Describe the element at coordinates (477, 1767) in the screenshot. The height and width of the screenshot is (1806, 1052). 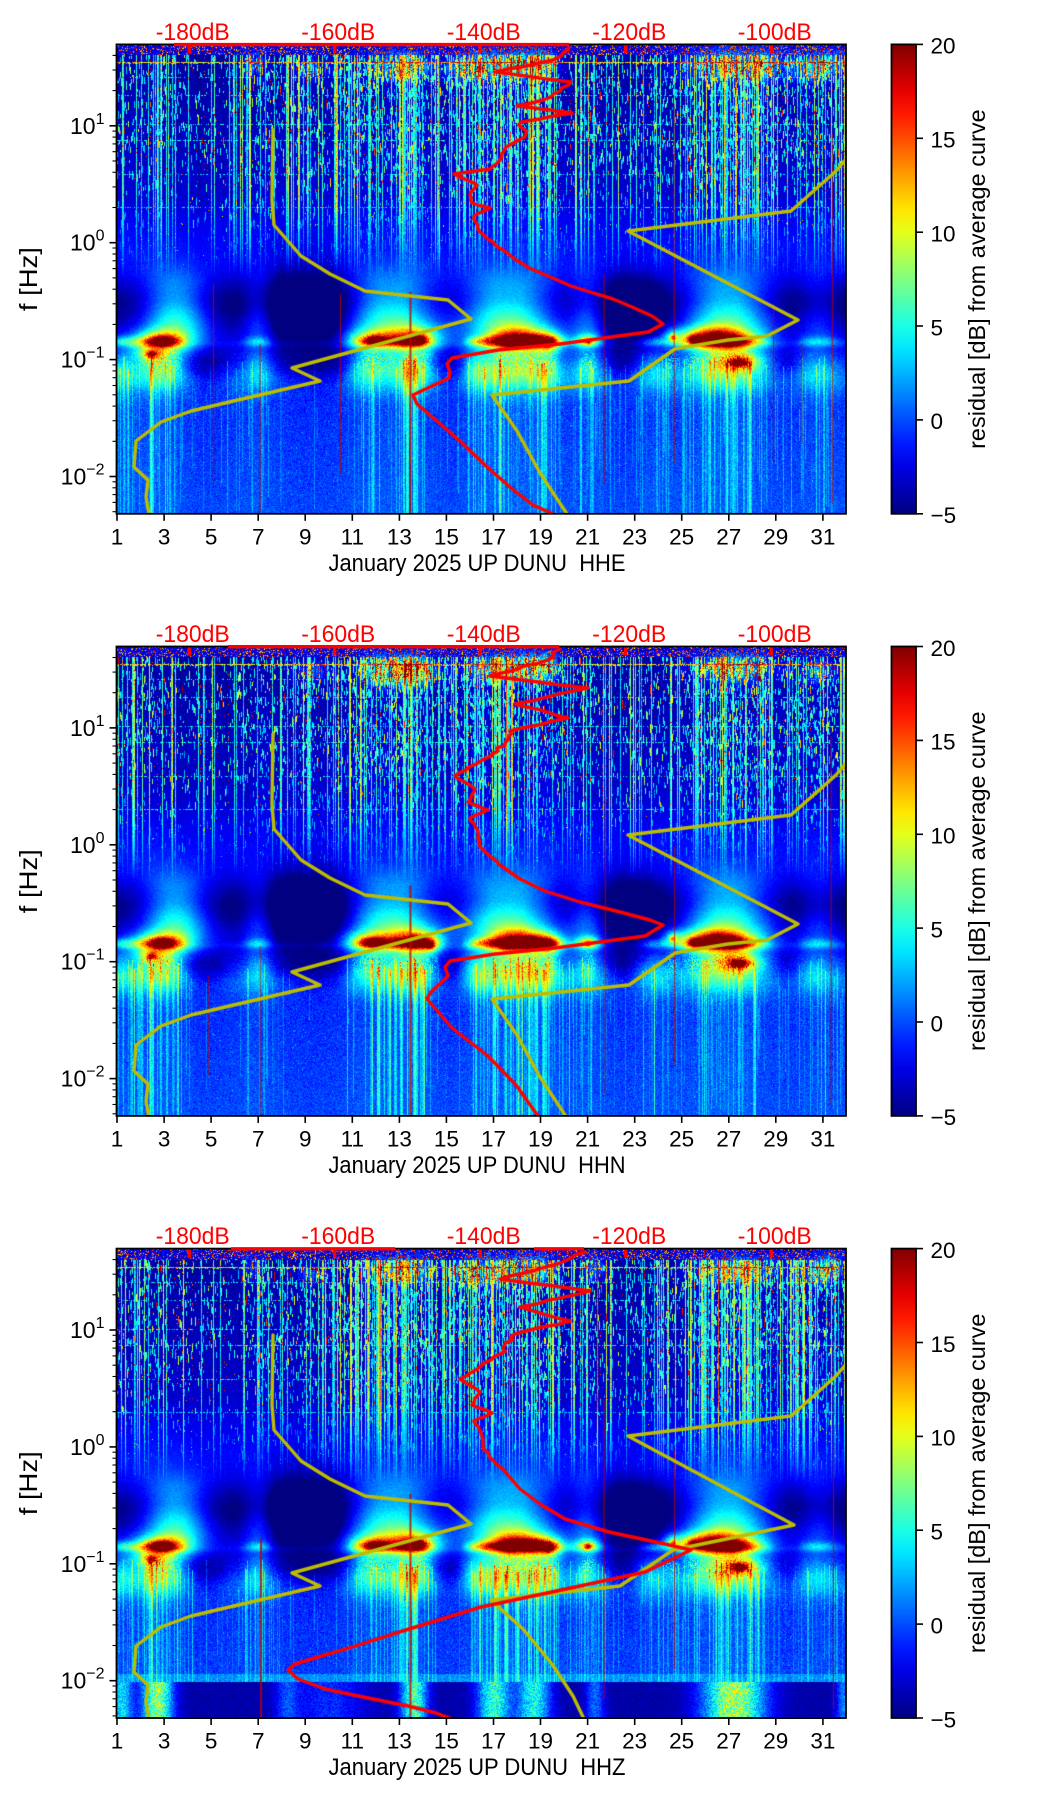
I see `svg-text: January 2025 UP DUNU HHZ` at that location.